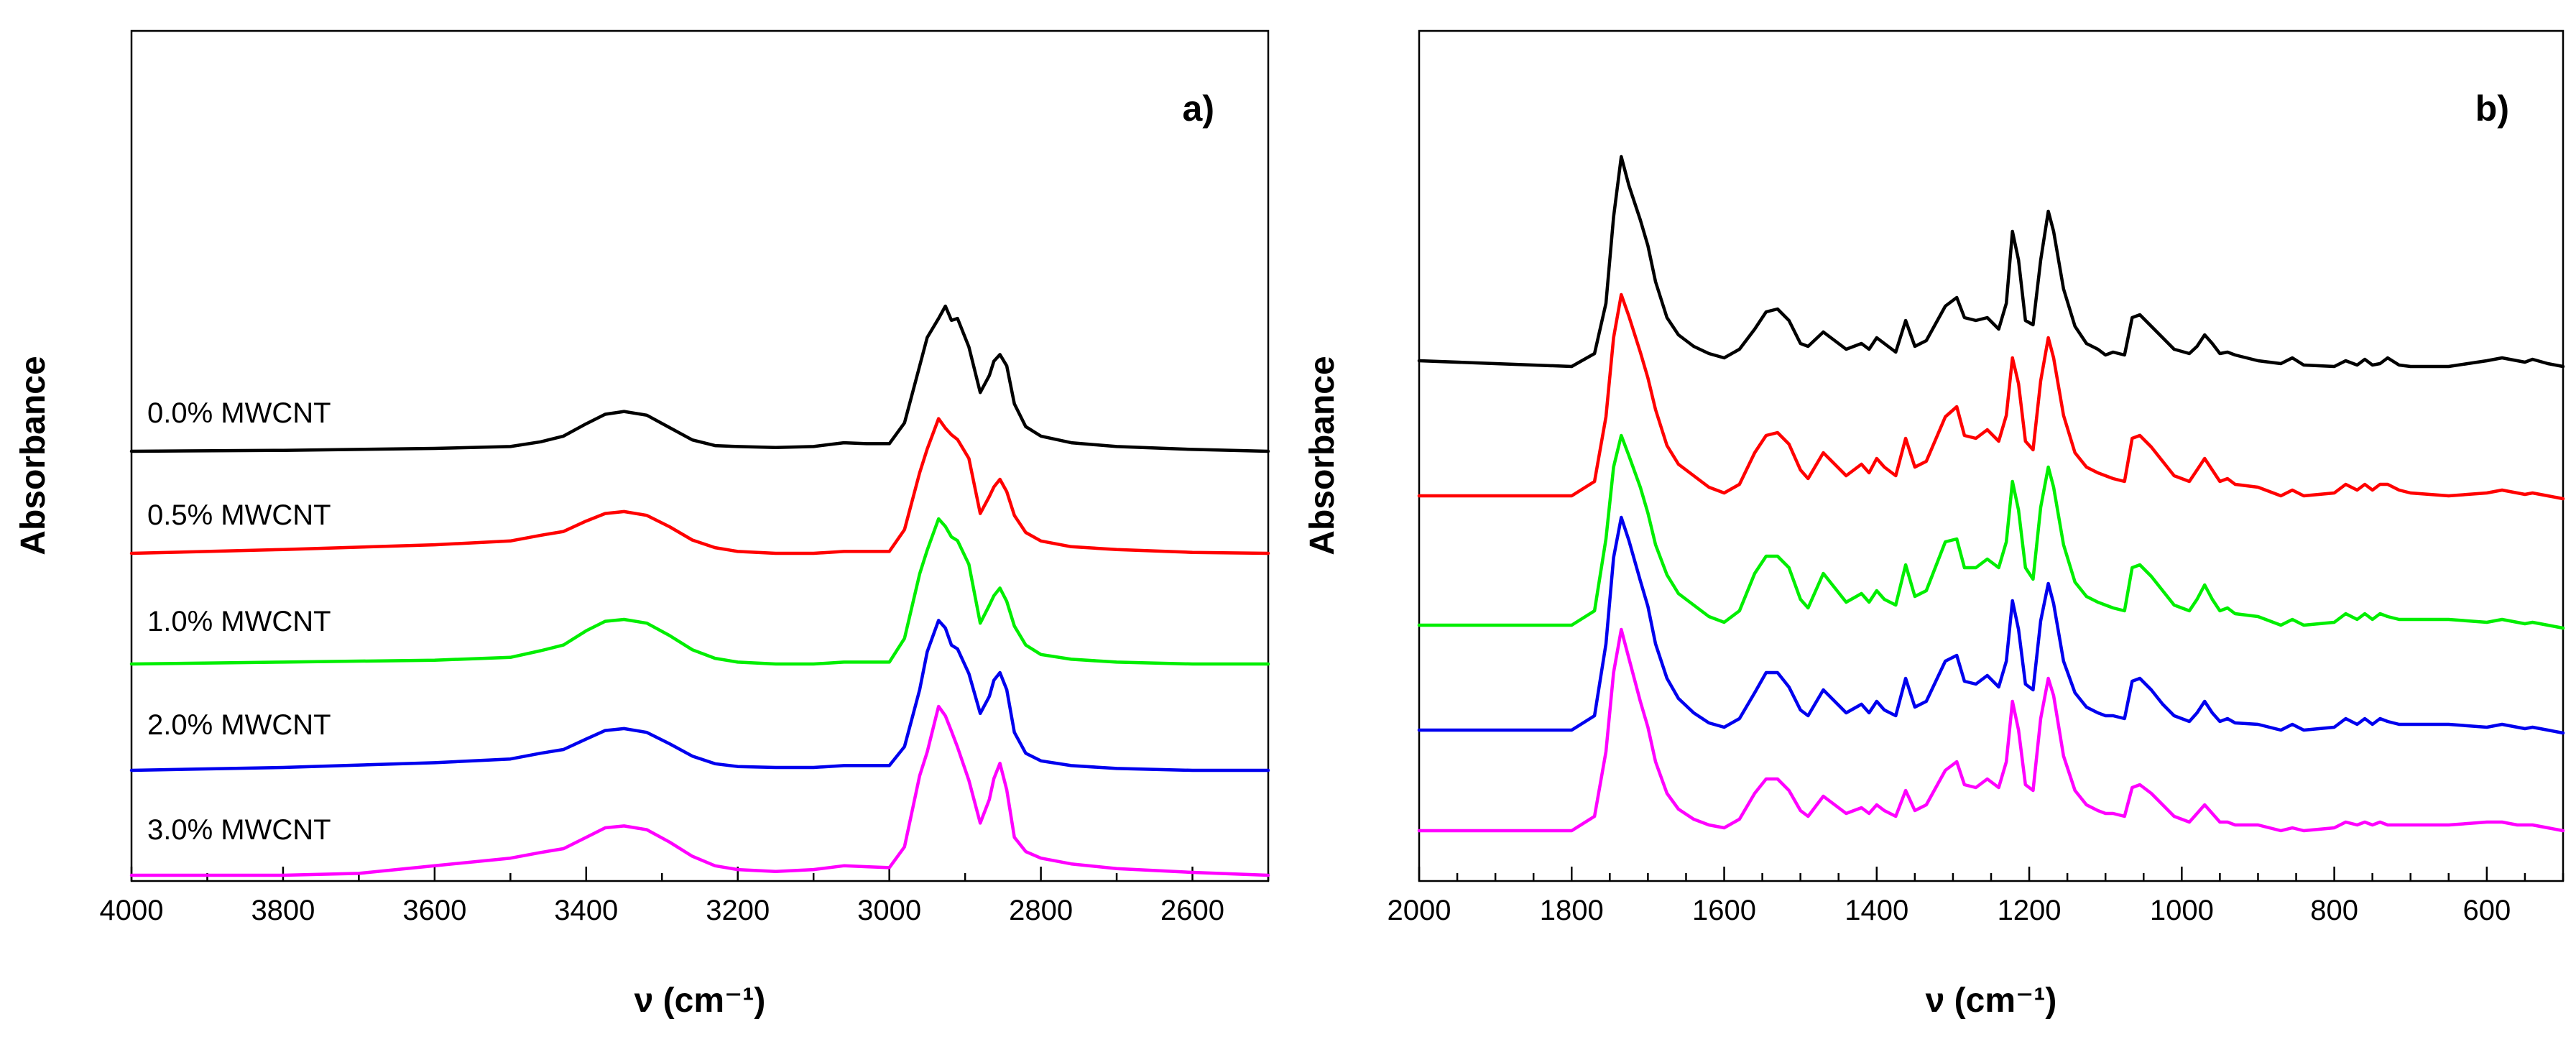 The image size is (2576, 1047). I want to click on series-label: 2.0% MWCNT, so click(239, 725).